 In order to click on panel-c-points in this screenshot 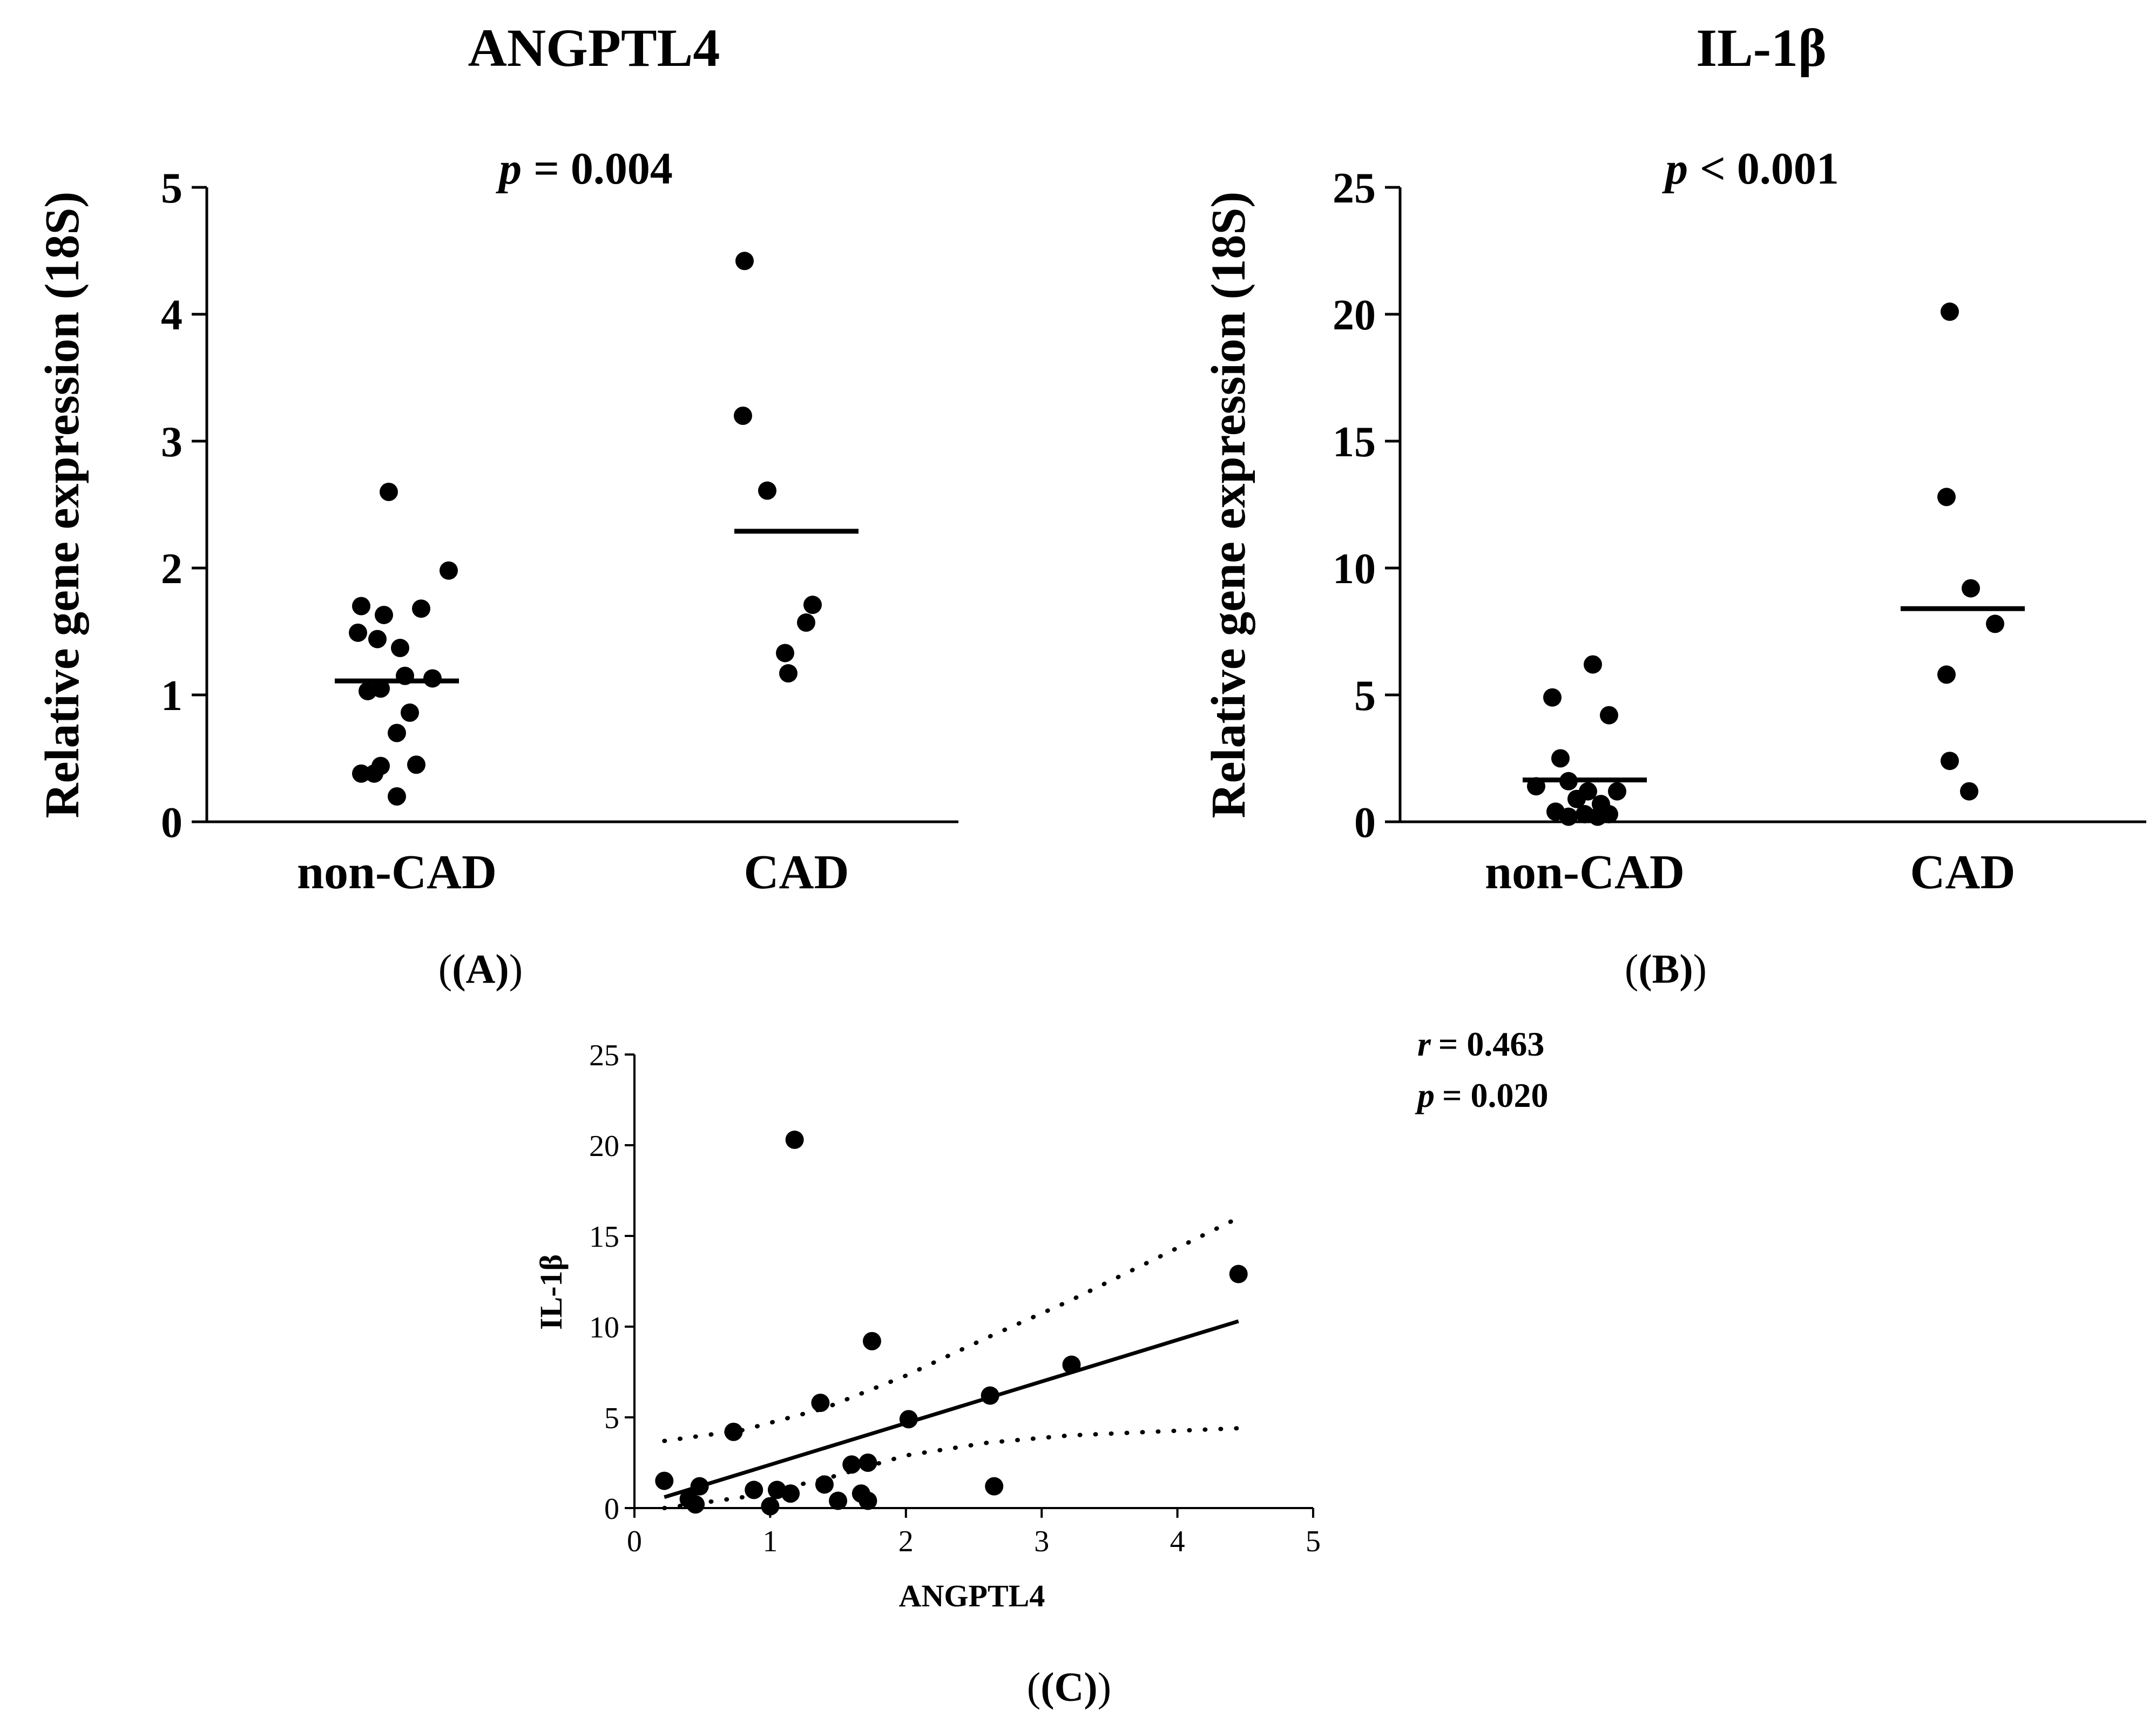, I will do `click(951, 1323)`.